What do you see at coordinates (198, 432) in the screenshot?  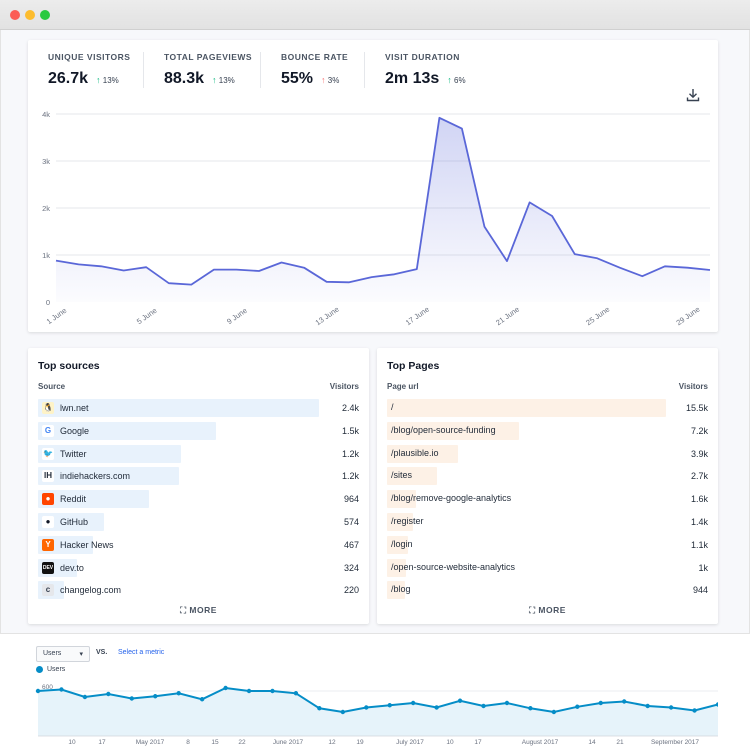 I see `source-row: G Google 1.5k` at bounding box center [198, 432].